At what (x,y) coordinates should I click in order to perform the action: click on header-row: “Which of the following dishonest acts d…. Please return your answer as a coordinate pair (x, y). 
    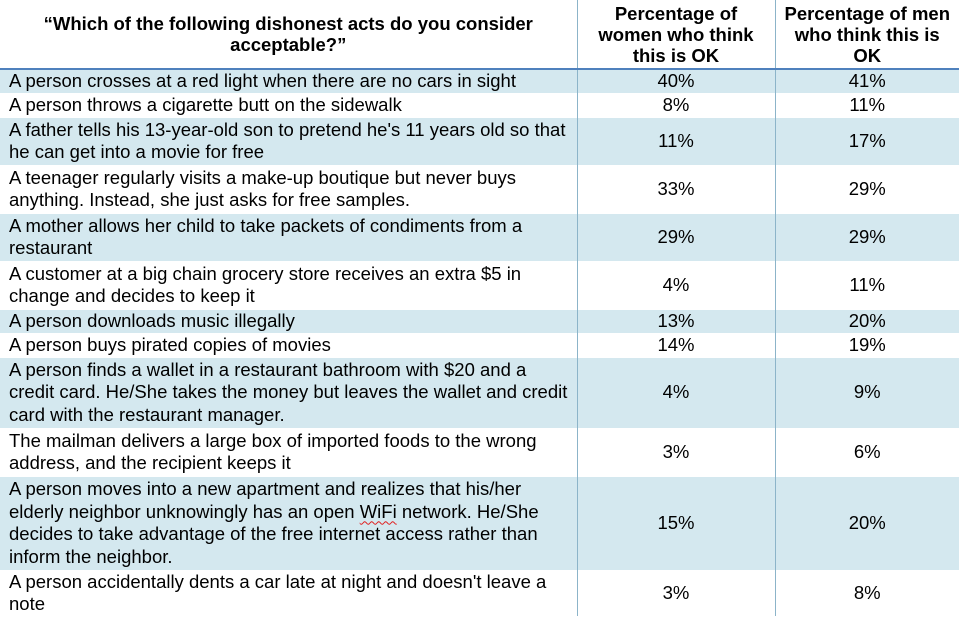
    Looking at the image, I should click on (479, 35).